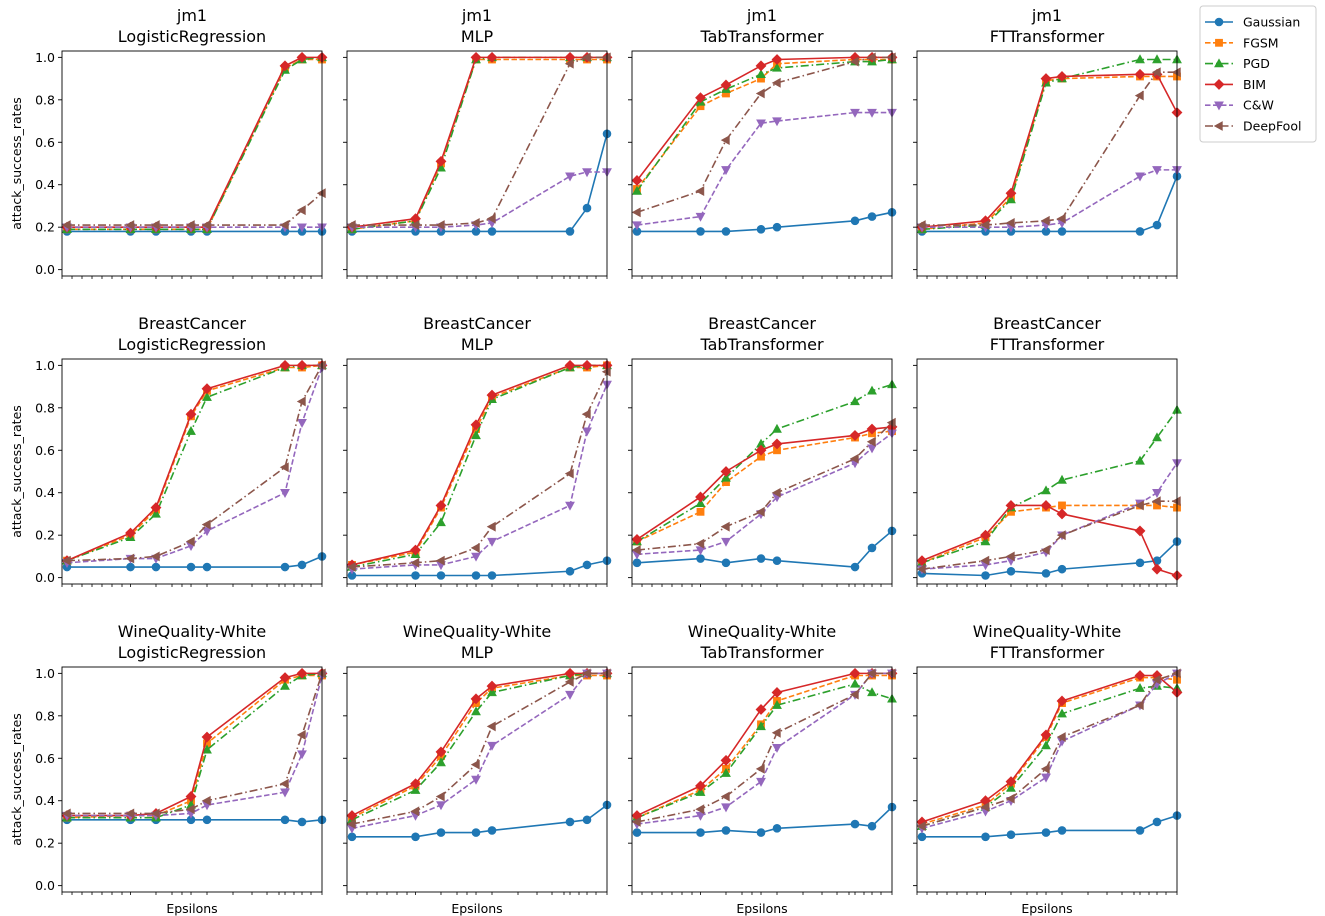  What do you see at coordinates (1258, 105) in the screenshot?
I see `legend-label: C&W` at bounding box center [1258, 105].